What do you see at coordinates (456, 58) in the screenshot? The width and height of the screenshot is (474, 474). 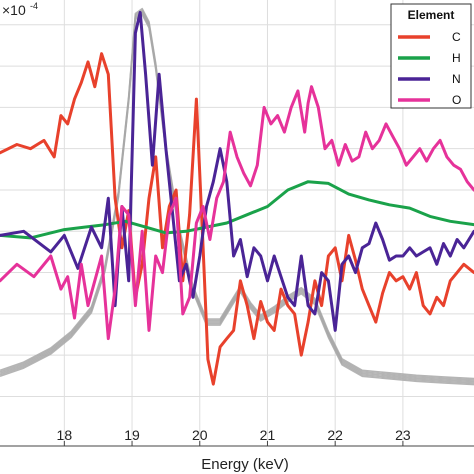 I see `legend-label-H: H` at bounding box center [456, 58].